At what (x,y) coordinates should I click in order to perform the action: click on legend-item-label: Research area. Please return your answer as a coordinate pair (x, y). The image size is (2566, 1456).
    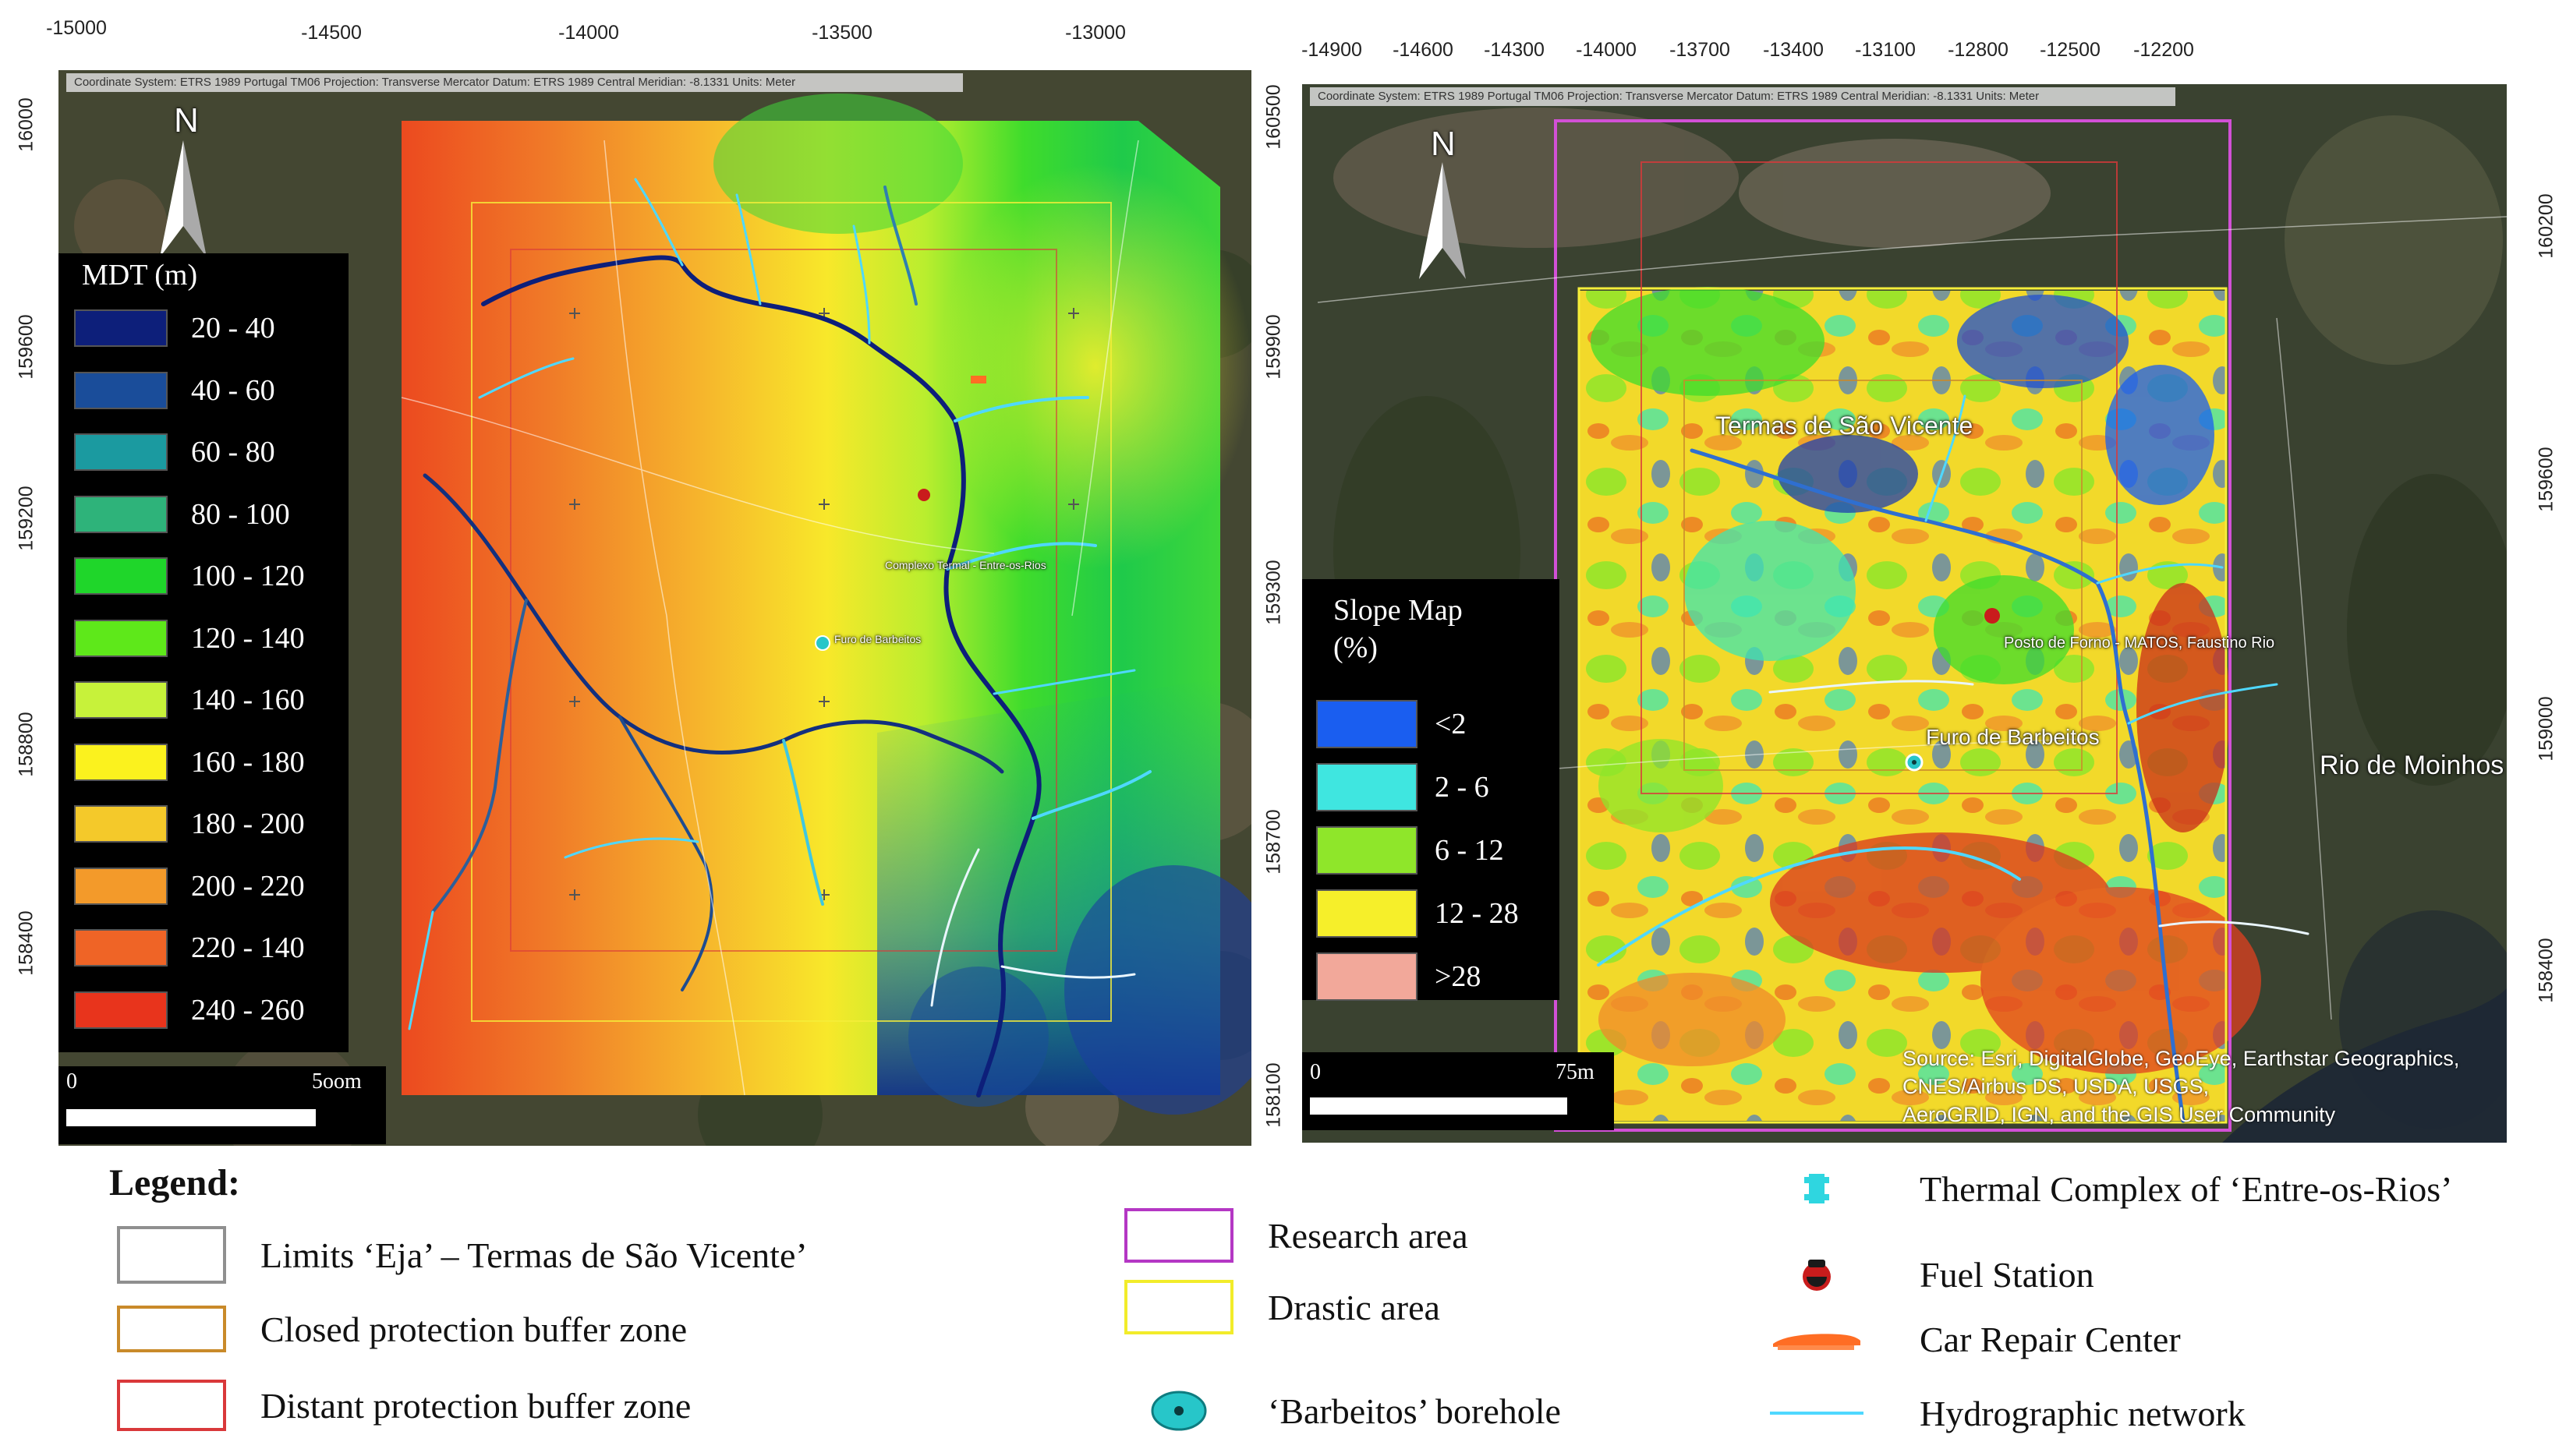
    Looking at the image, I should click on (1368, 1235).